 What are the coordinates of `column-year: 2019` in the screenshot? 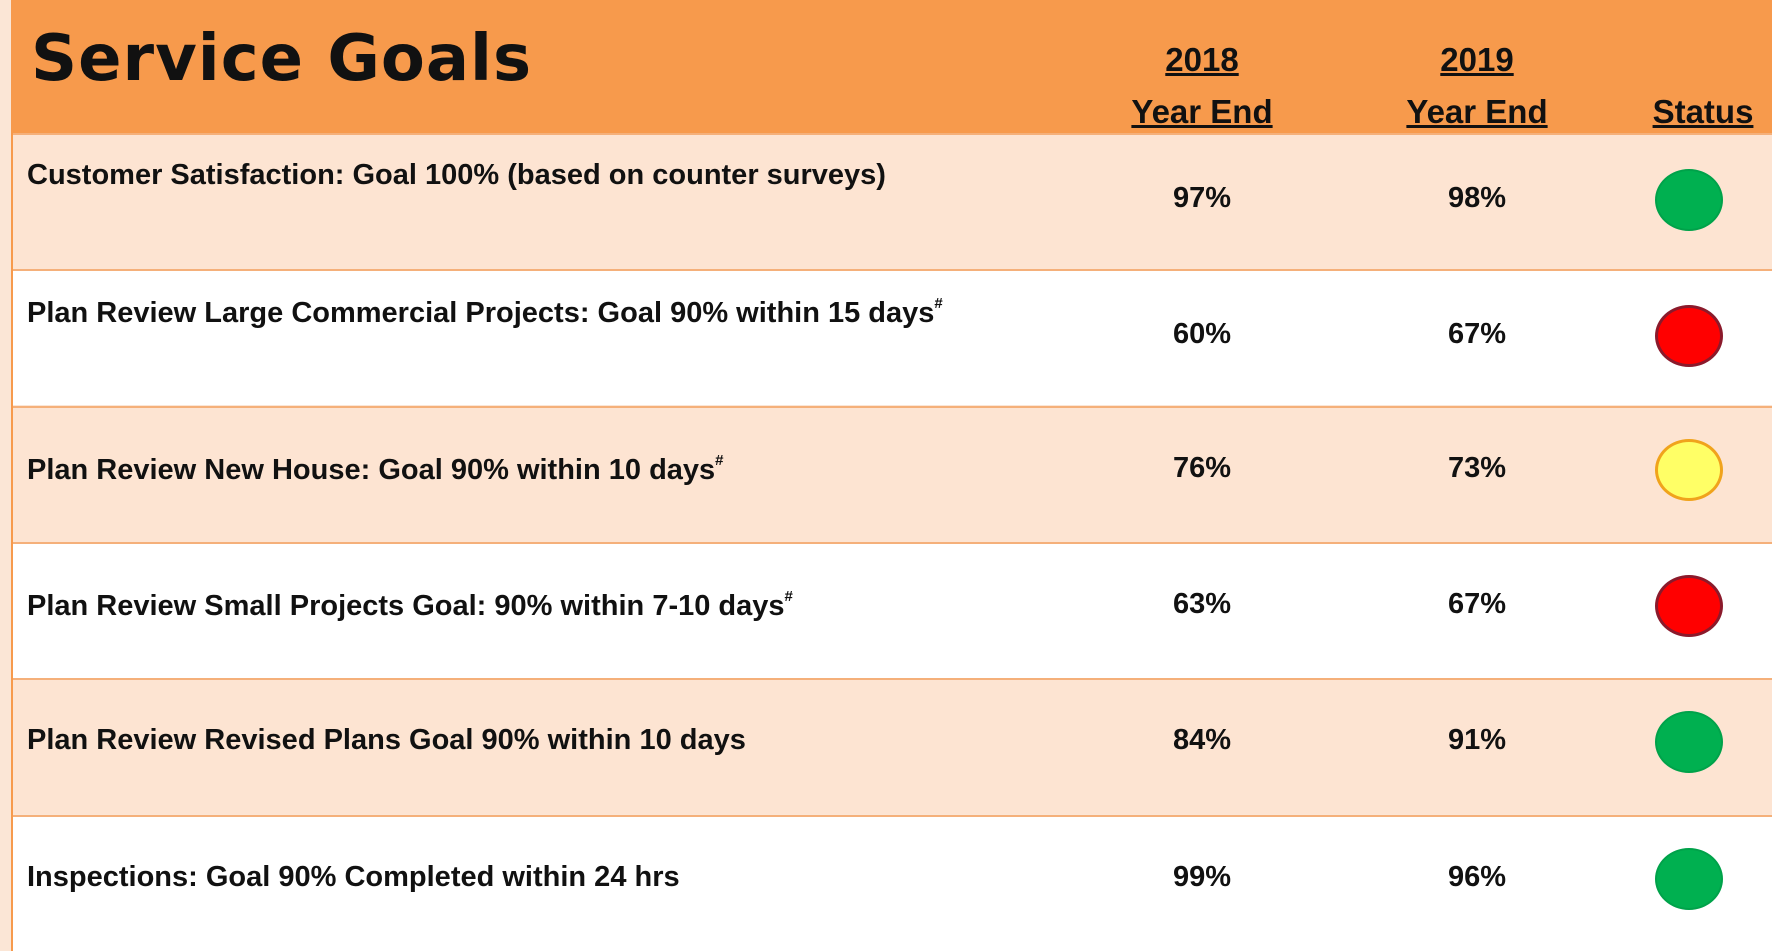 It's located at (1477, 59).